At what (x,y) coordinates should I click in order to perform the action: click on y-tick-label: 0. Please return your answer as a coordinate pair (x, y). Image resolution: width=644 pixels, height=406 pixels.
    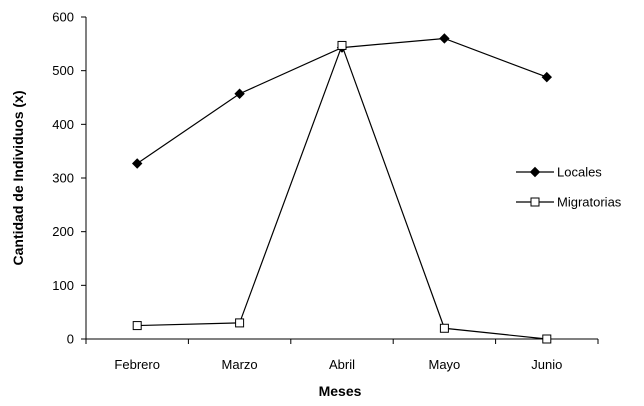
    Looking at the image, I should click on (70, 339).